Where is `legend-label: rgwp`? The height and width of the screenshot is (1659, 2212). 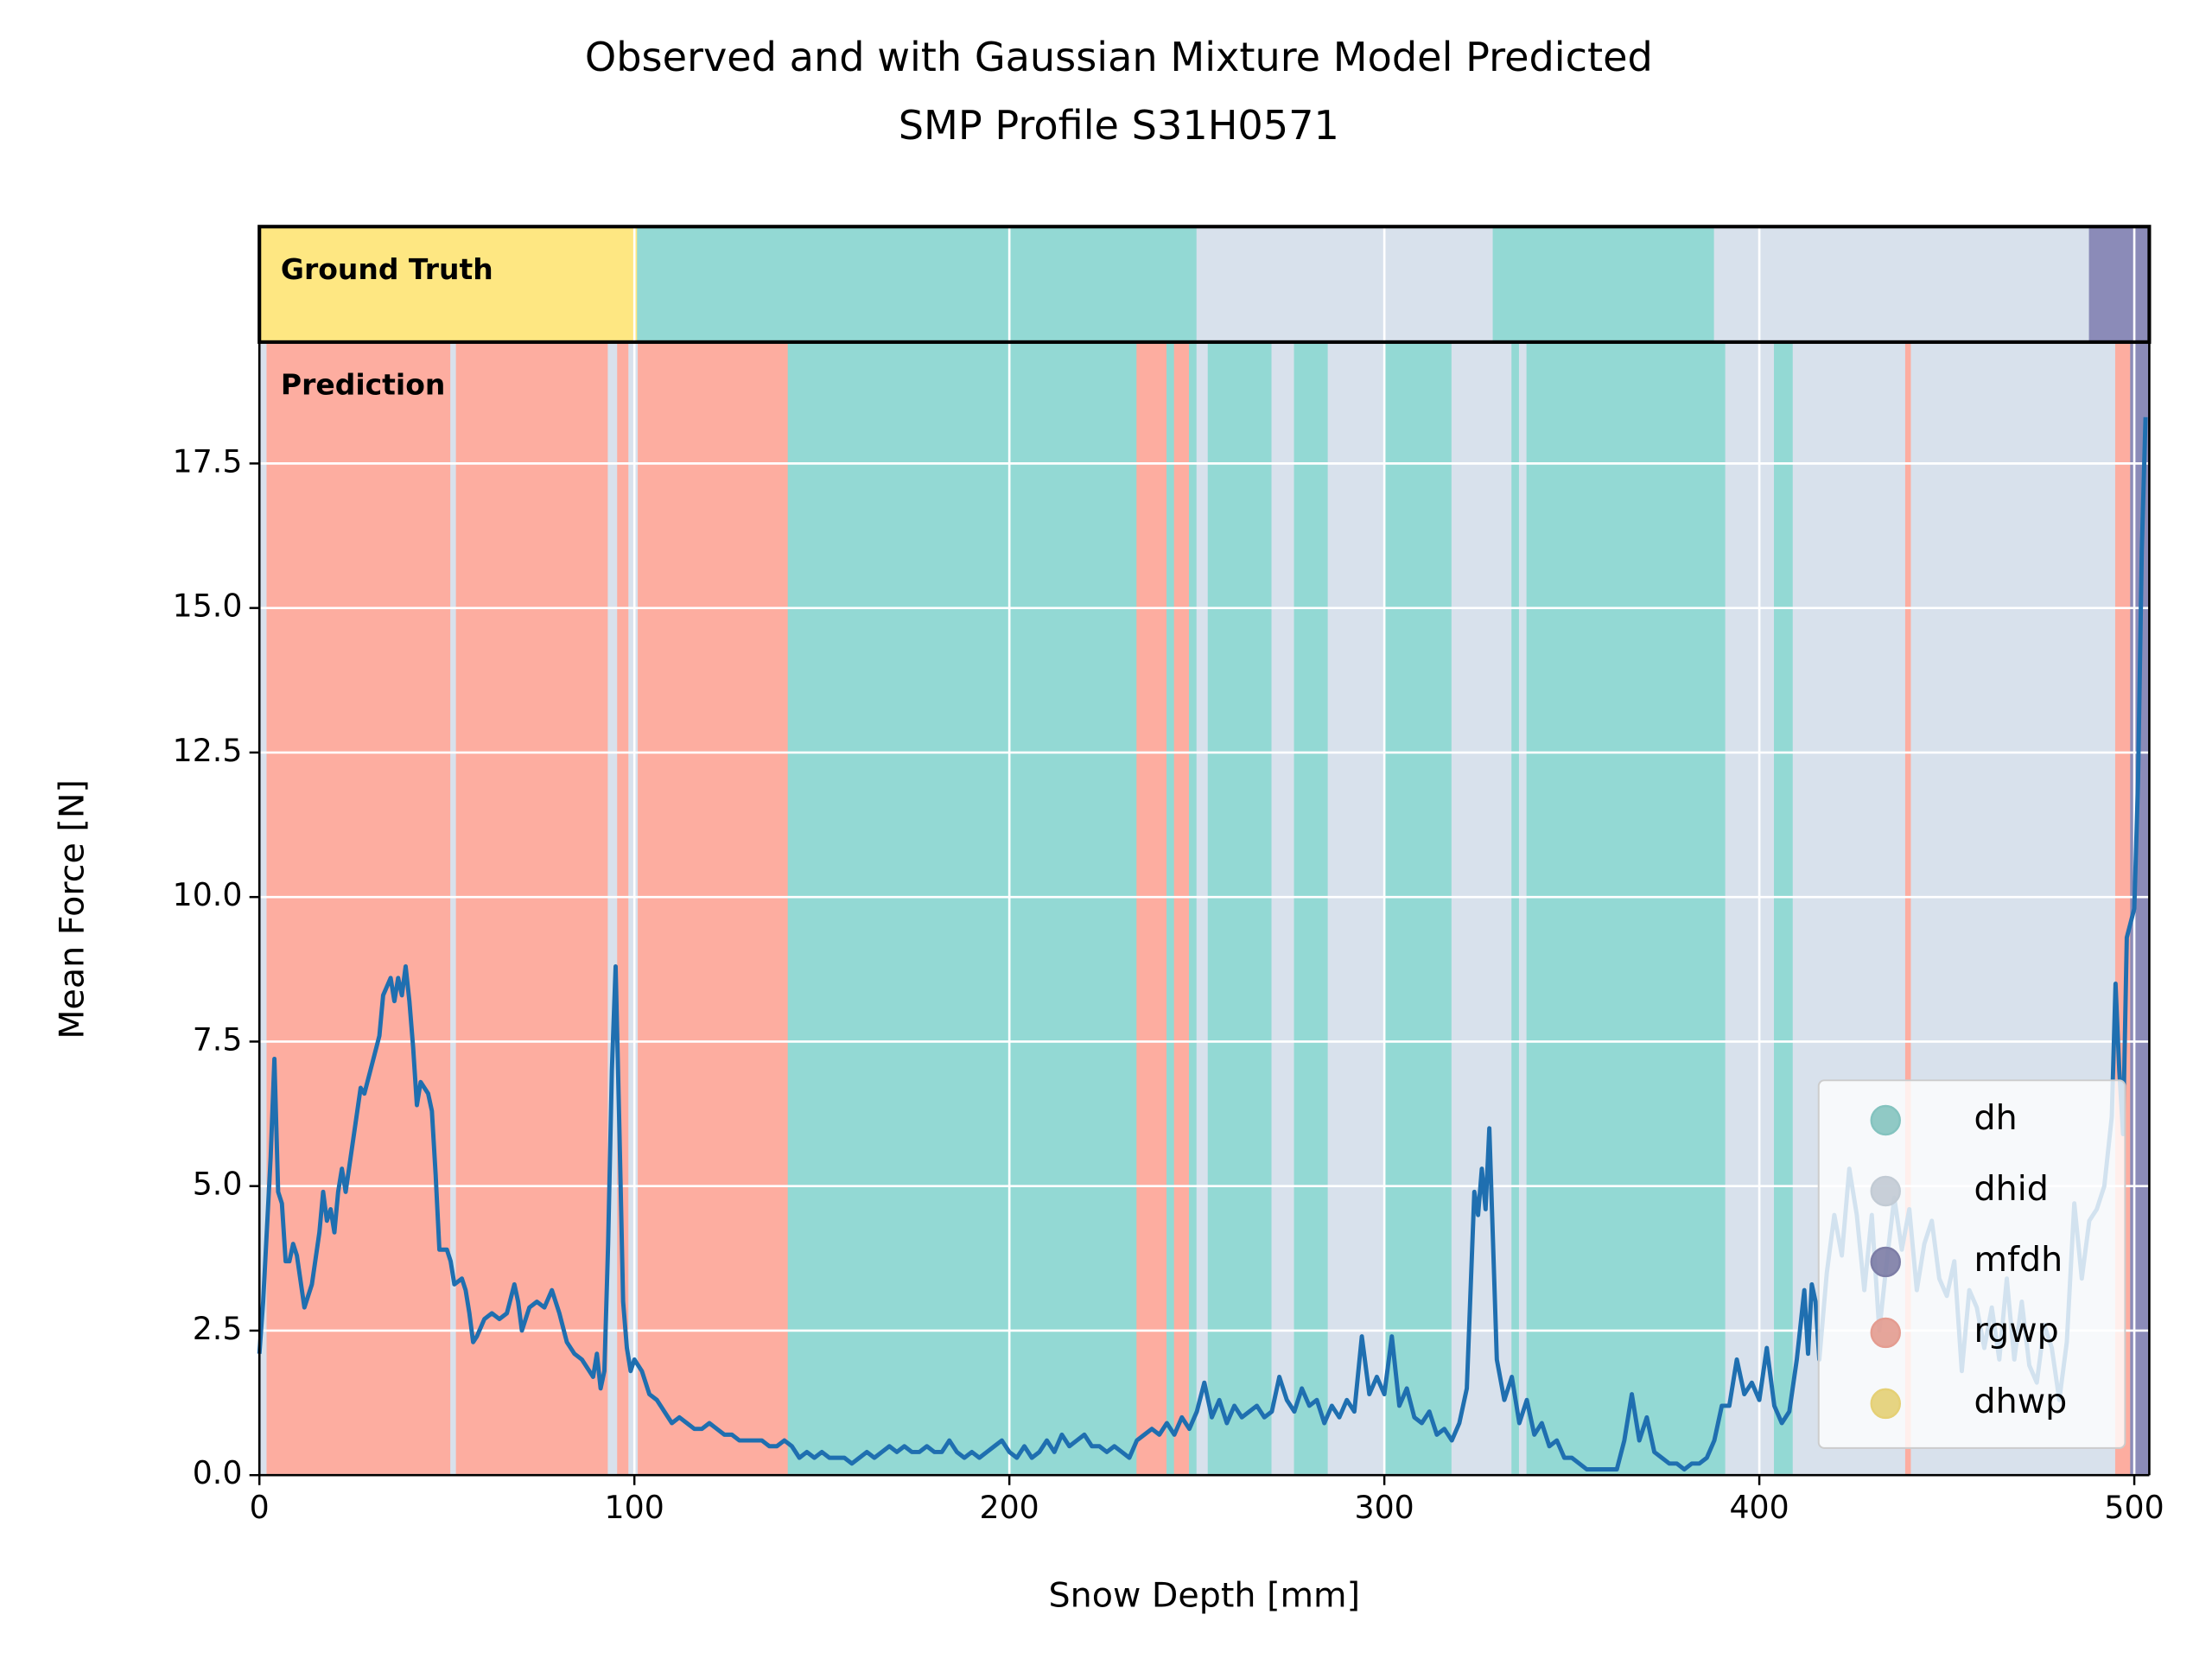
legend-label: rgwp is located at coordinates (2016, 1331).